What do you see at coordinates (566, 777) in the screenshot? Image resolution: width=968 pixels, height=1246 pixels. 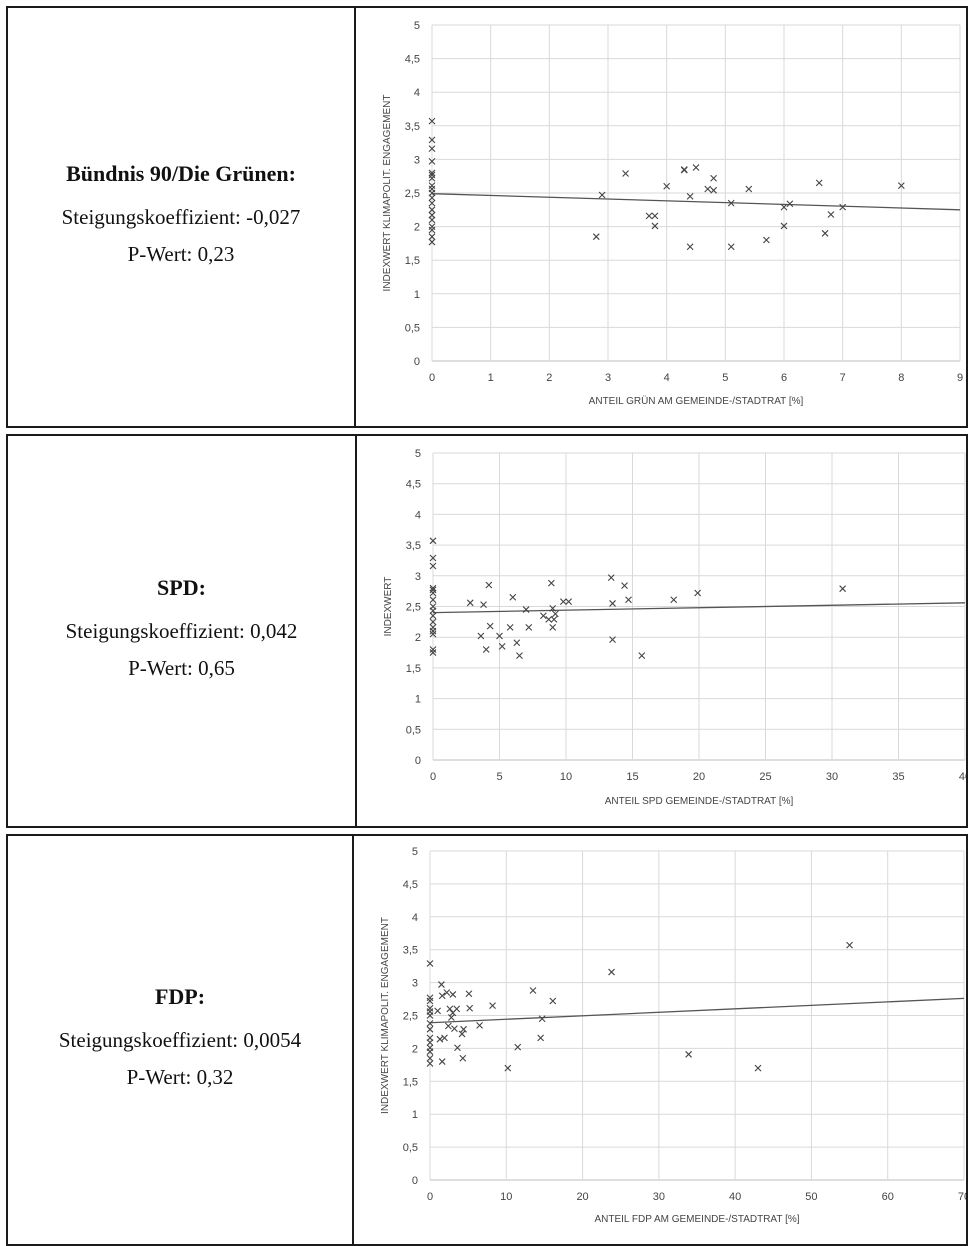 I see `x-tick-label: 10` at bounding box center [566, 777].